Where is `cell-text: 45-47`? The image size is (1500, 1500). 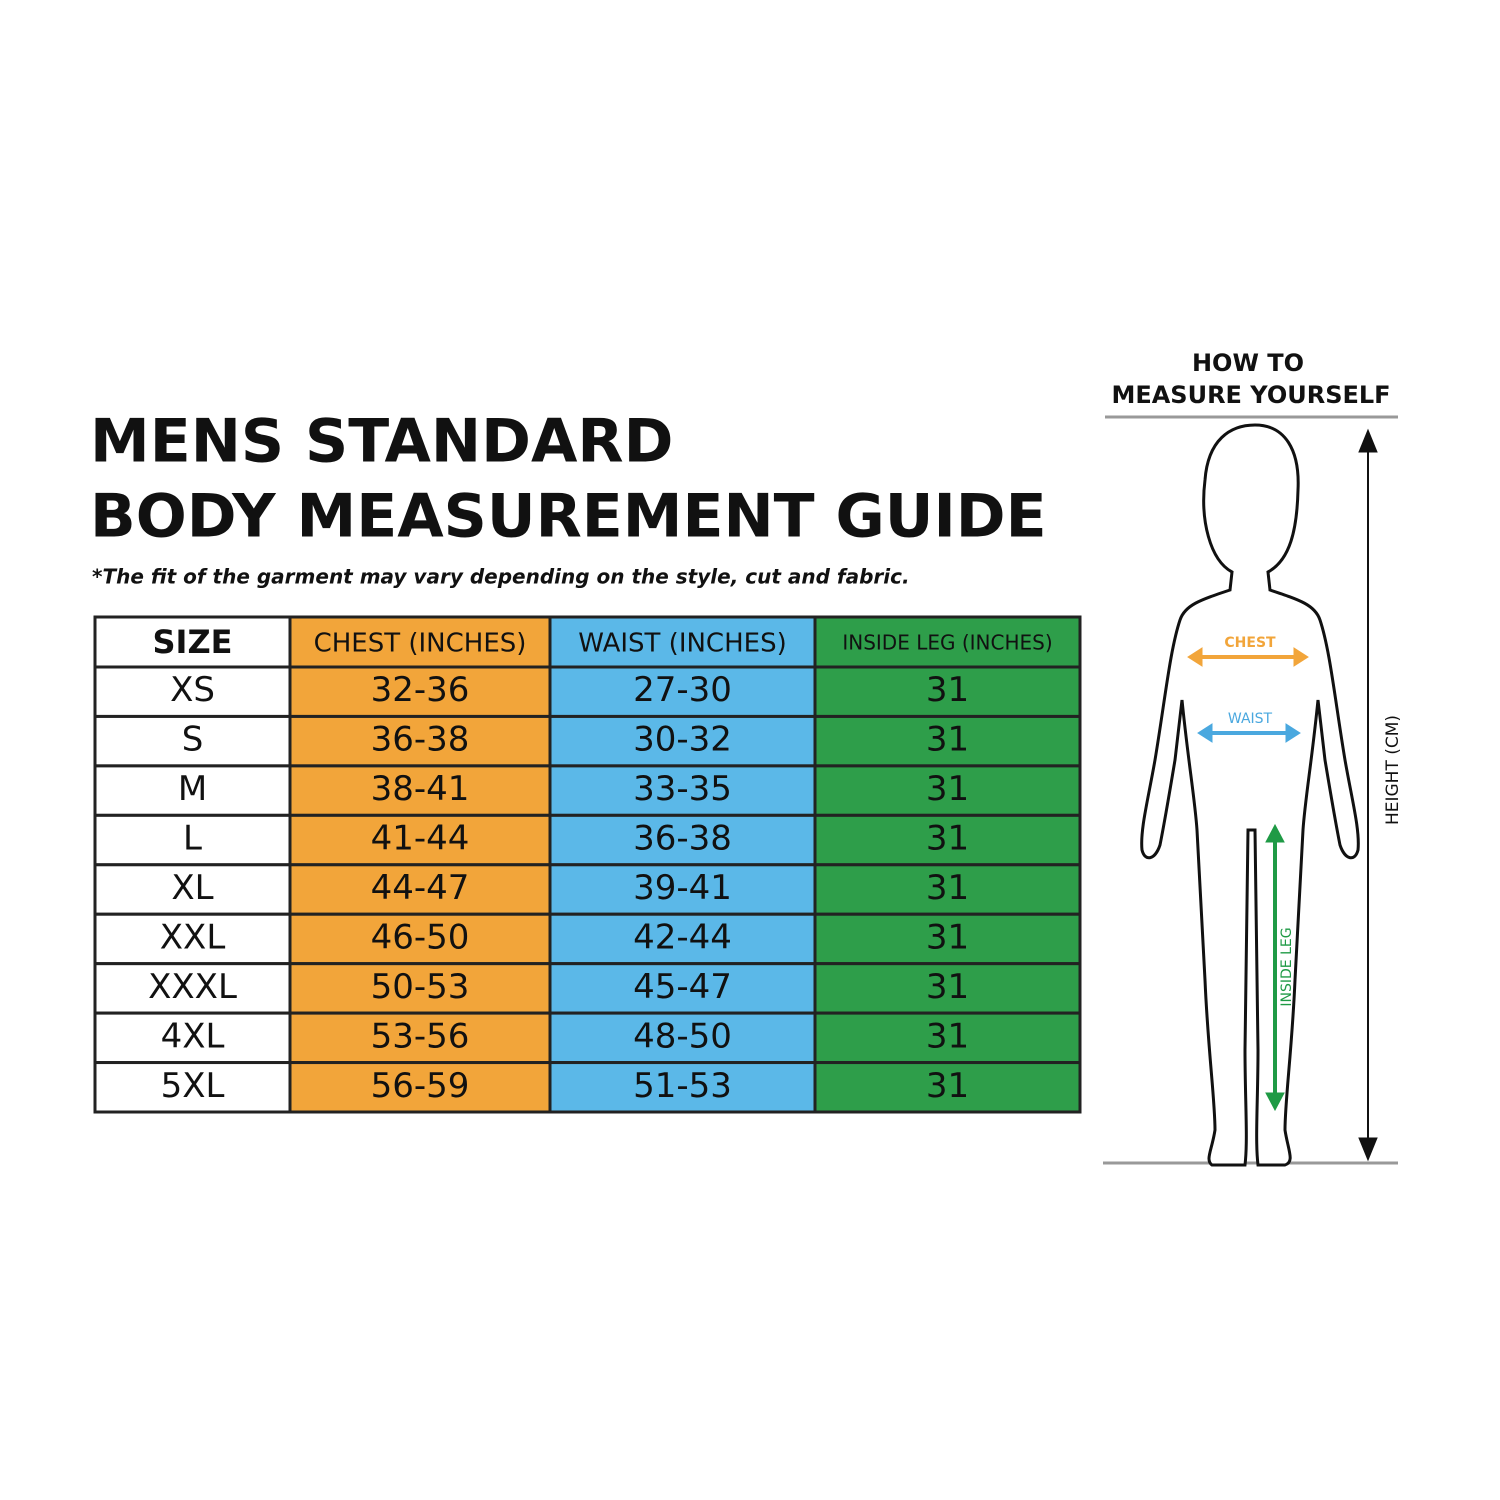
cell-text: 45-47 is located at coordinates (682, 987).